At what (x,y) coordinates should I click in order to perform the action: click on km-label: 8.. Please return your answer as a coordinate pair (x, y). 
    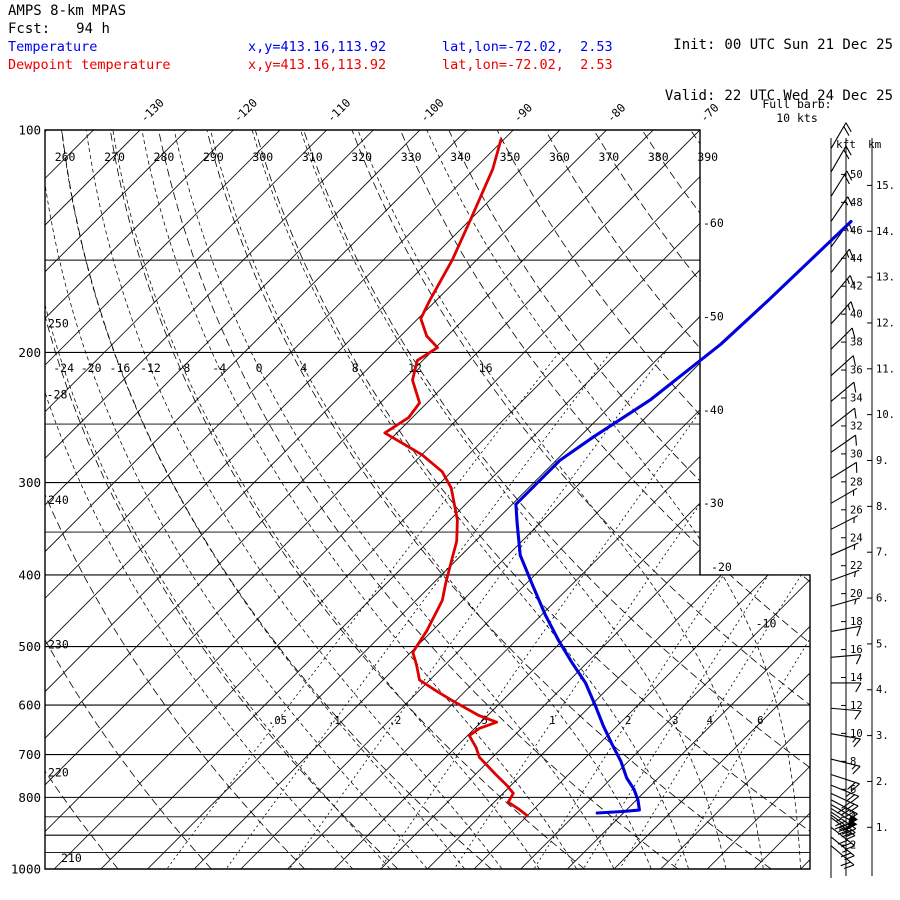
    Looking at the image, I should click on (882, 507).